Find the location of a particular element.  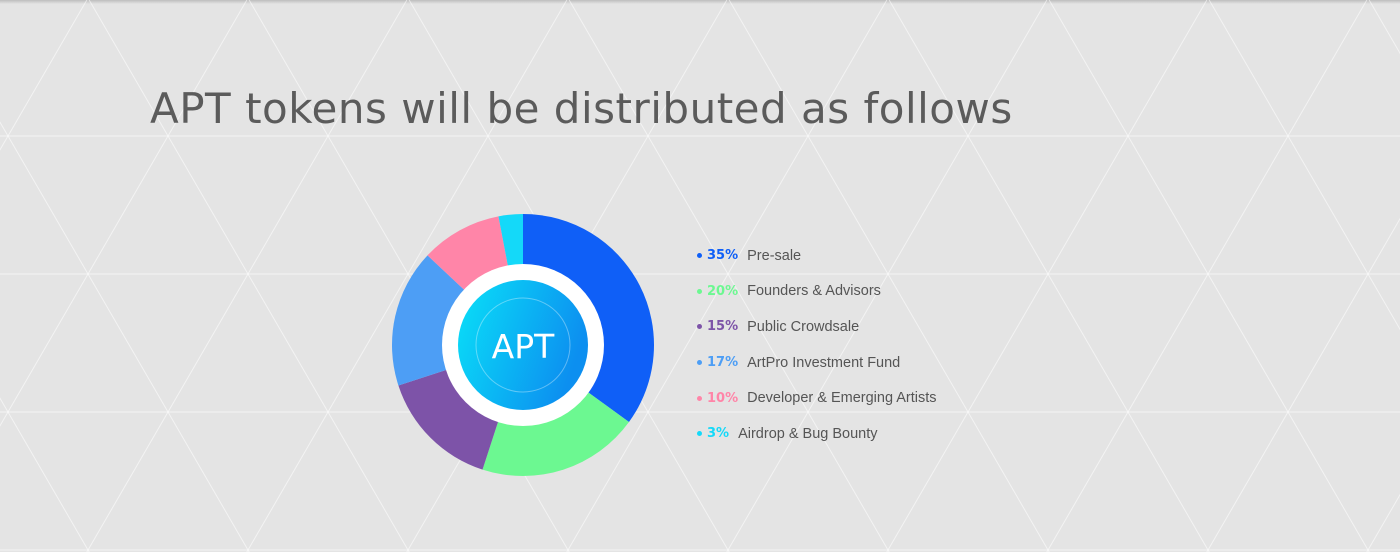

legend-label: Founders & Advisors is located at coordinates (814, 291).